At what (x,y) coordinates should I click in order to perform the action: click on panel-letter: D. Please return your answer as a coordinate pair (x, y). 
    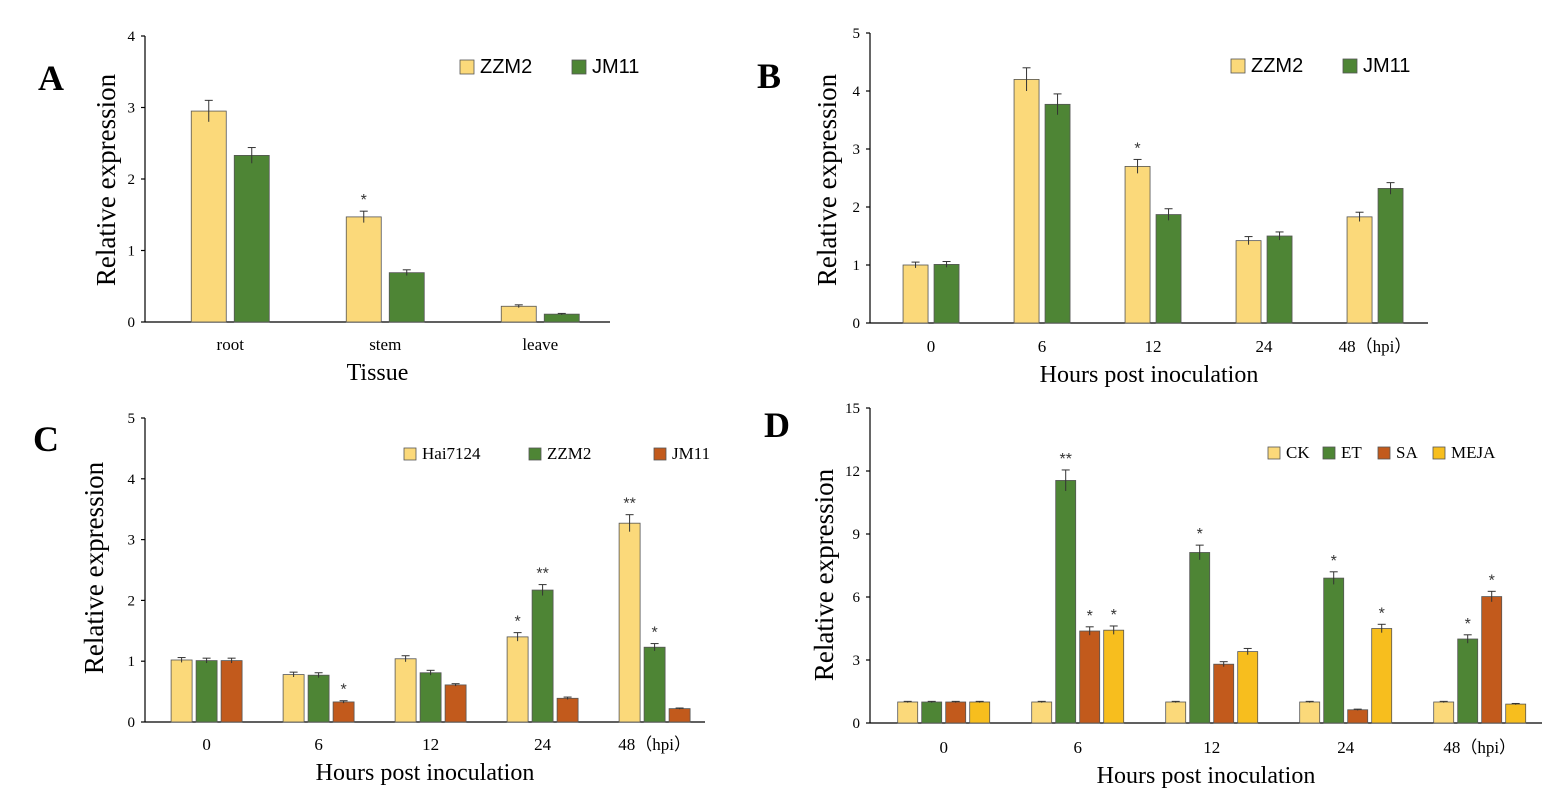
    Looking at the image, I should click on (777, 425).